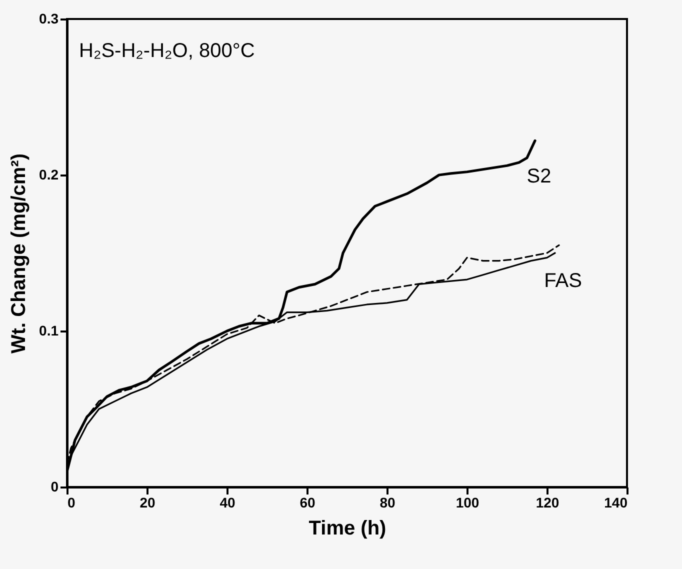 The height and width of the screenshot is (569, 682). I want to click on x-tick-label: 60, so click(308, 502).